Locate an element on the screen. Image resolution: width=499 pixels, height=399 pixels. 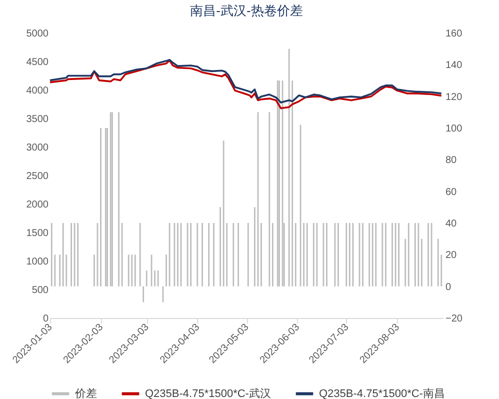
legend-label: 价差 is located at coordinates (85, 393).